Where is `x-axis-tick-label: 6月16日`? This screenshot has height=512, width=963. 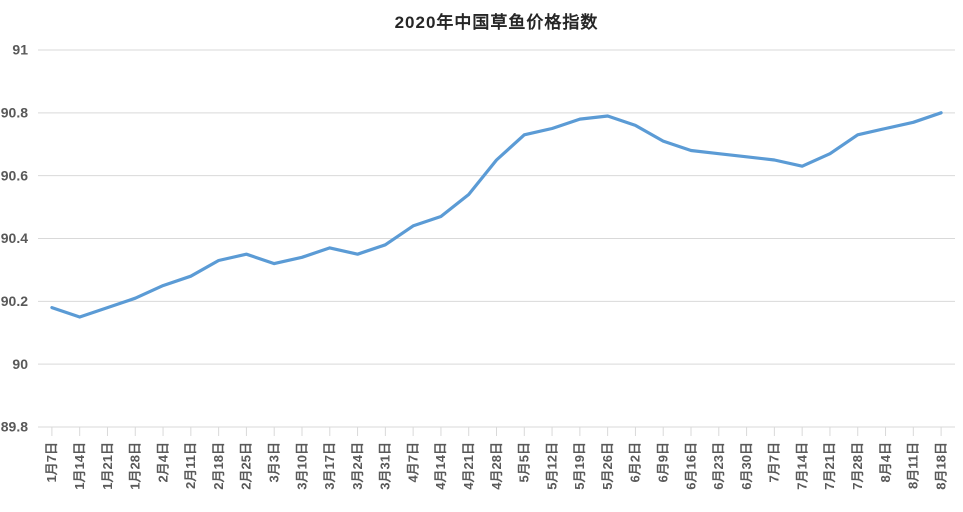 x-axis-tick-label: 6月16日 is located at coordinates (690, 466).